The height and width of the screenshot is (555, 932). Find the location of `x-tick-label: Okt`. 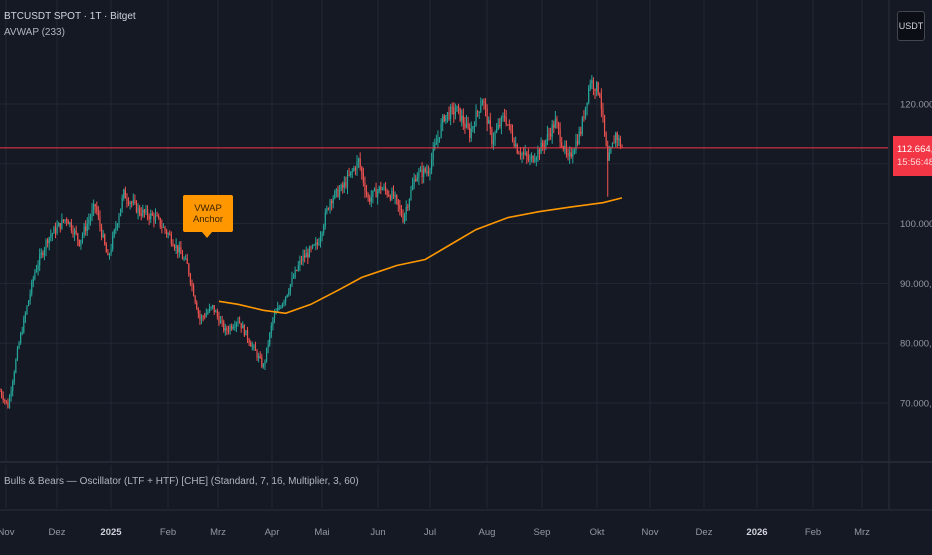

x-tick-label: Okt is located at coordinates (597, 532).